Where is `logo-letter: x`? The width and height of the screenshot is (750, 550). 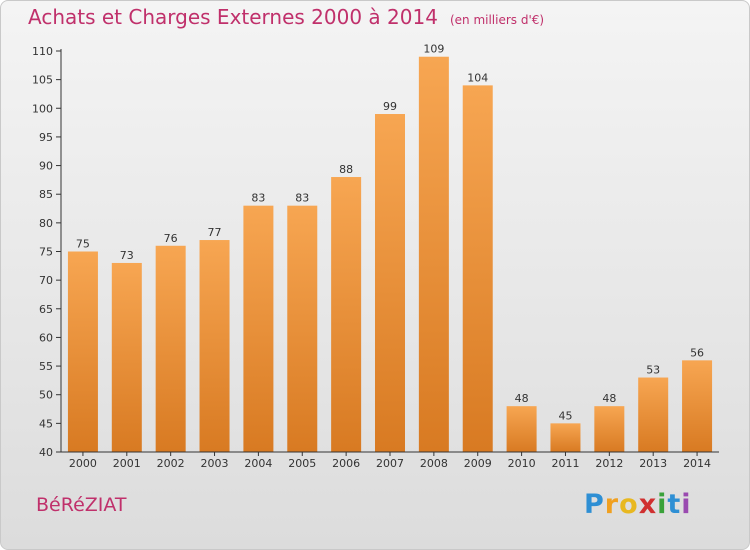
logo-letter: x is located at coordinates (648, 504).